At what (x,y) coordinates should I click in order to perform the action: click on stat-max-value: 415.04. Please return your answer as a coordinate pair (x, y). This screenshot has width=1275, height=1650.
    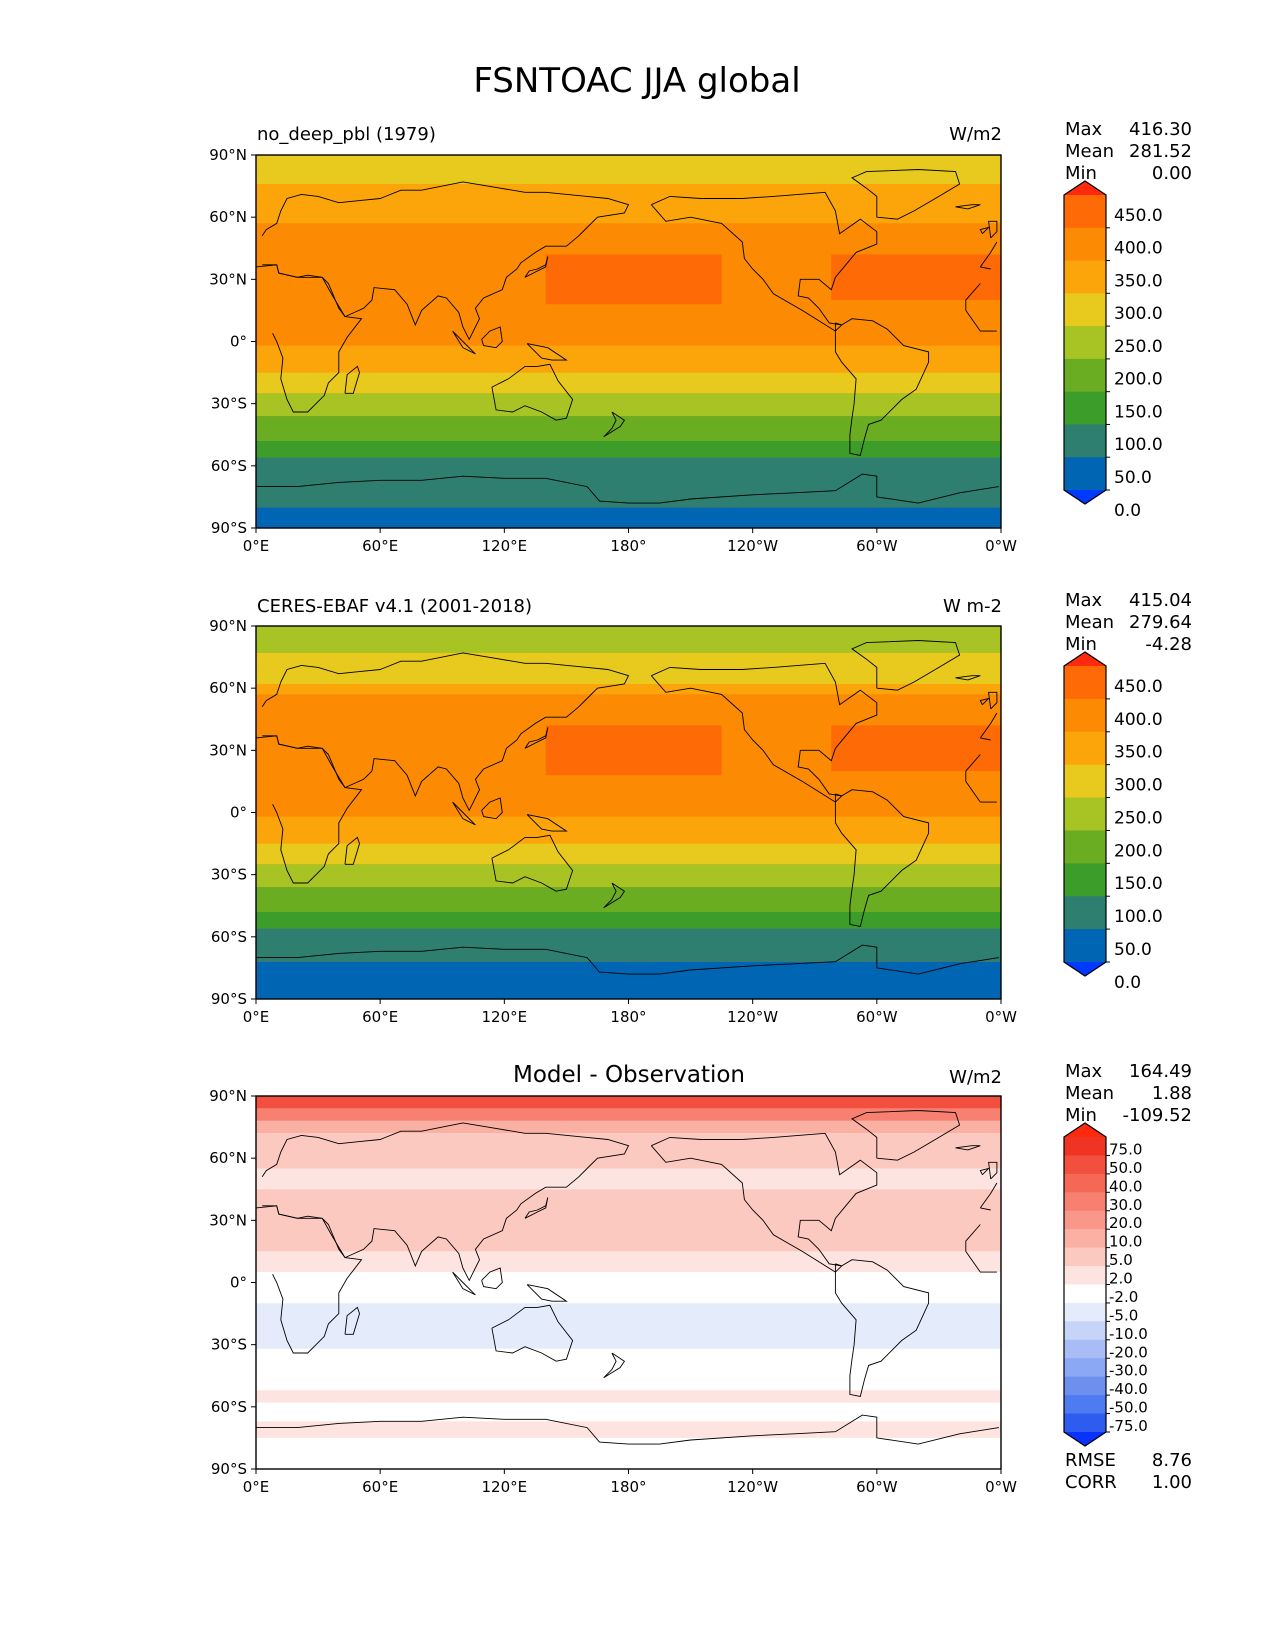
    Looking at the image, I should click on (1160, 600).